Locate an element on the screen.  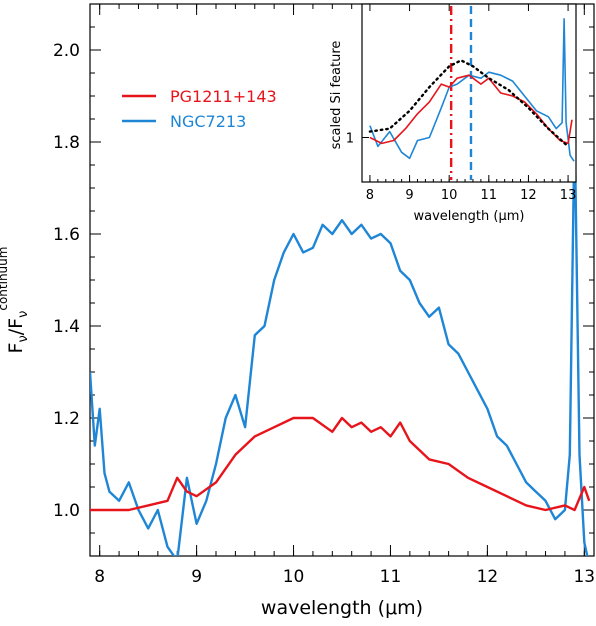
inset-x-title-pre: wavelength ( is located at coordinates (456, 216).